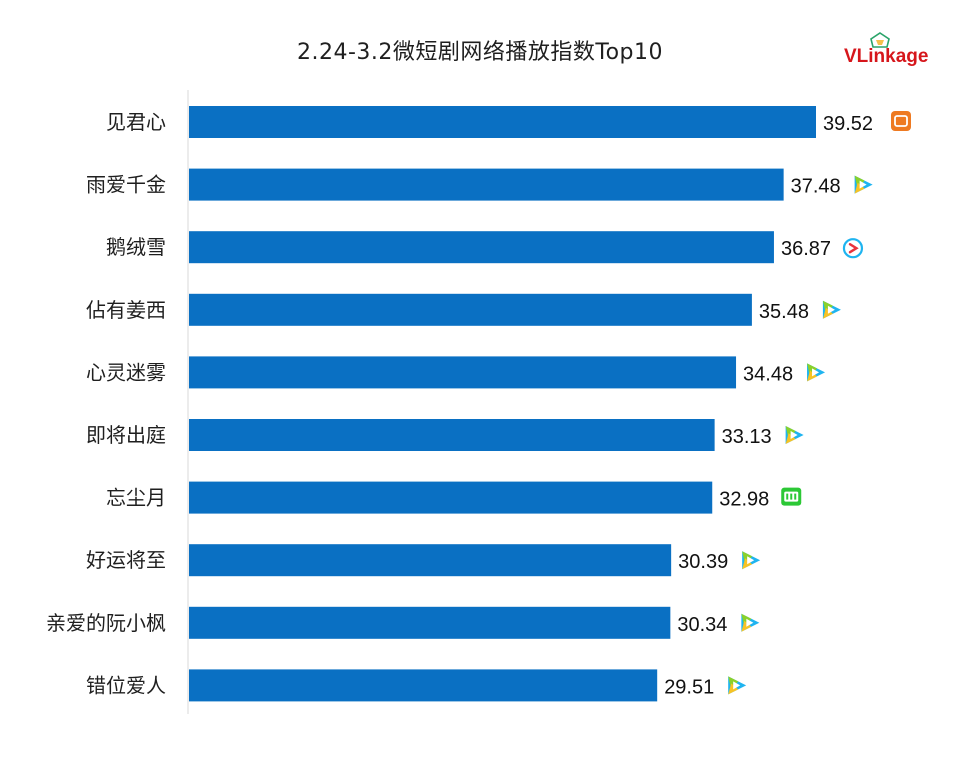 This screenshot has height=764, width=960. Describe the element at coordinates (126, 560) in the screenshot. I see `category-label: 好运将至` at that location.